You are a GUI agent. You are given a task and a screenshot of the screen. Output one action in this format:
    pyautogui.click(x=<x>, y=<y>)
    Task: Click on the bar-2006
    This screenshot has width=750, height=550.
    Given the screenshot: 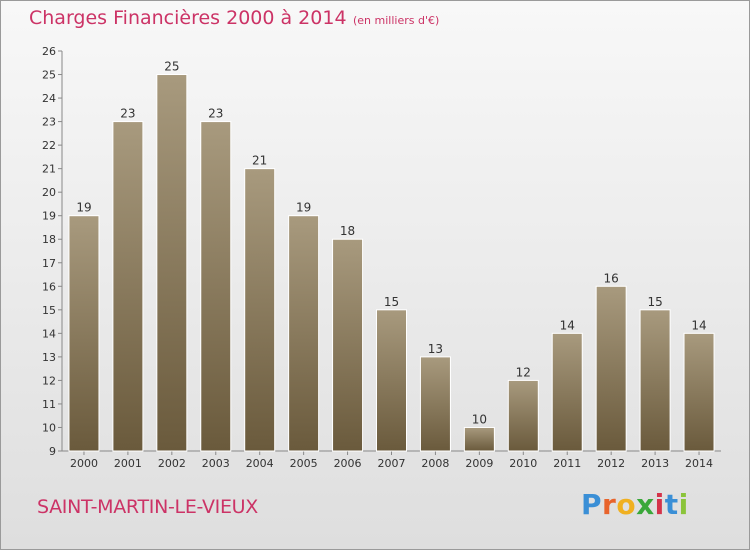 What is the action you would take?
    pyautogui.click(x=348, y=345)
    